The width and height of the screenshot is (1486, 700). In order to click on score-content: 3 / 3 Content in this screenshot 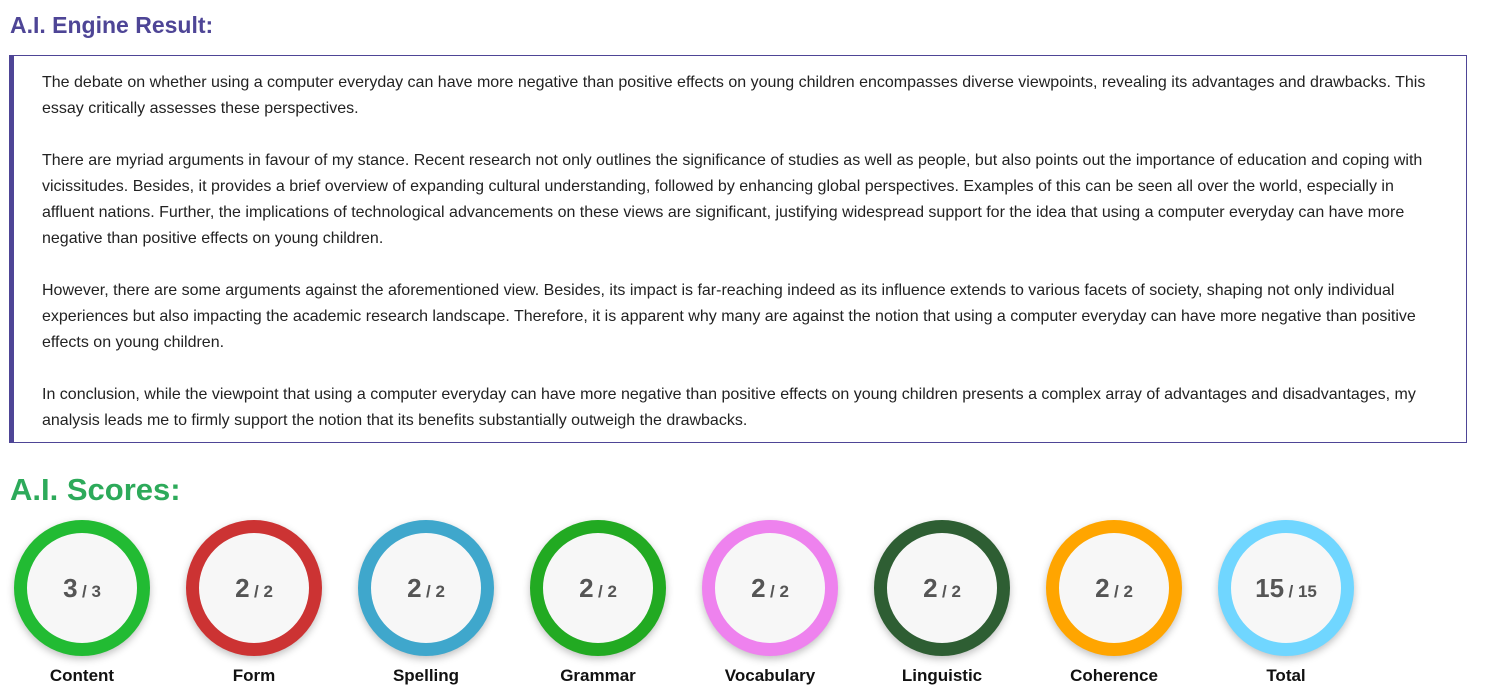, I will do `click(82, 603)`.